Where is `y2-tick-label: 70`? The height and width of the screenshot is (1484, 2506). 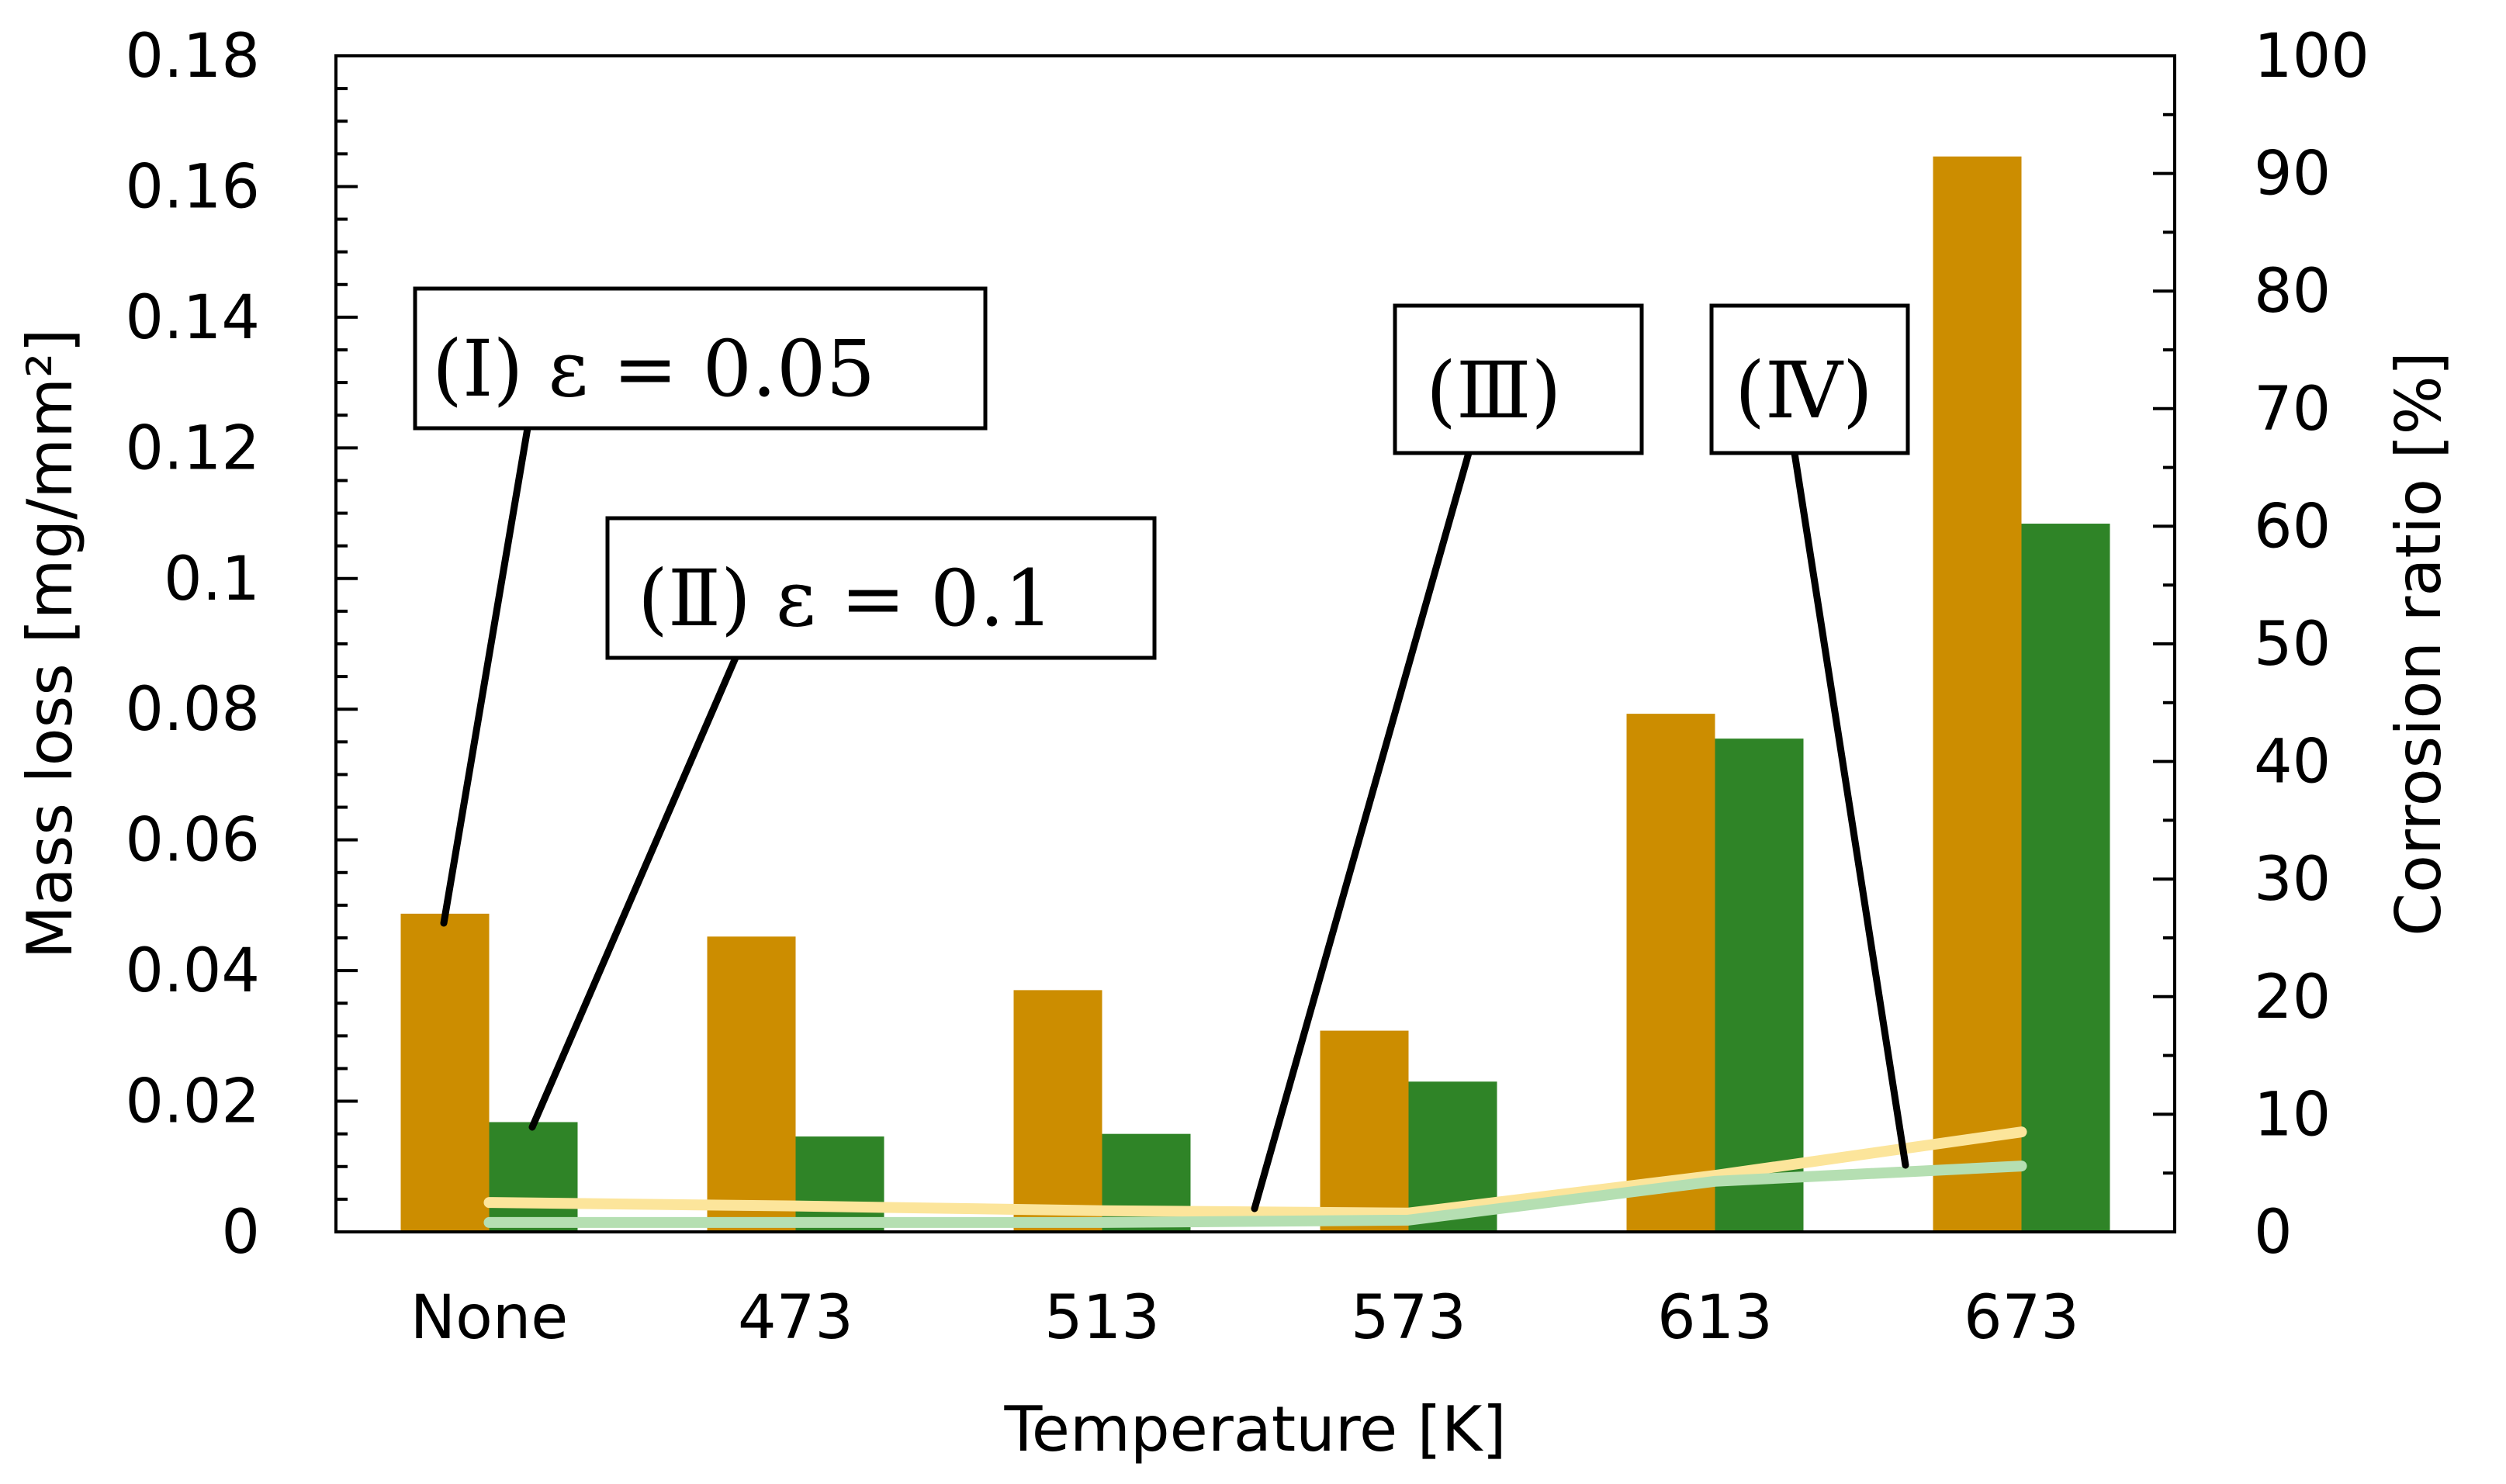 y2-tick-label: 70 is located at coordinates (2292, 410).